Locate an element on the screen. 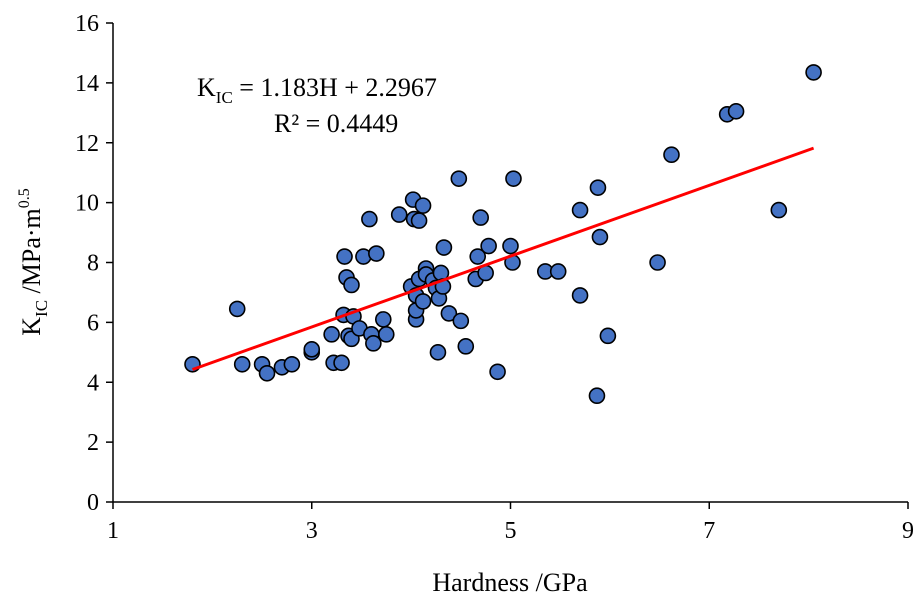  x-tick-label: 3 is located at coordinates (312, 531).